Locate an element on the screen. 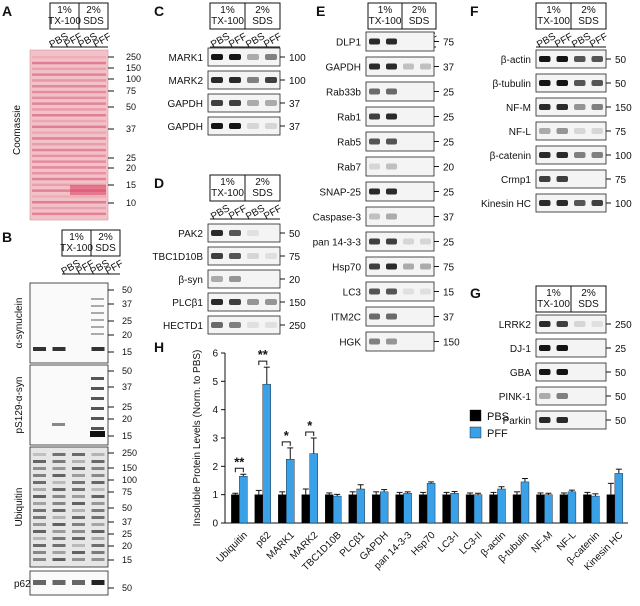 The height and width of the screenshot is (606, 640). panel-b-marker: 20 is located at coordinates (127, 335).